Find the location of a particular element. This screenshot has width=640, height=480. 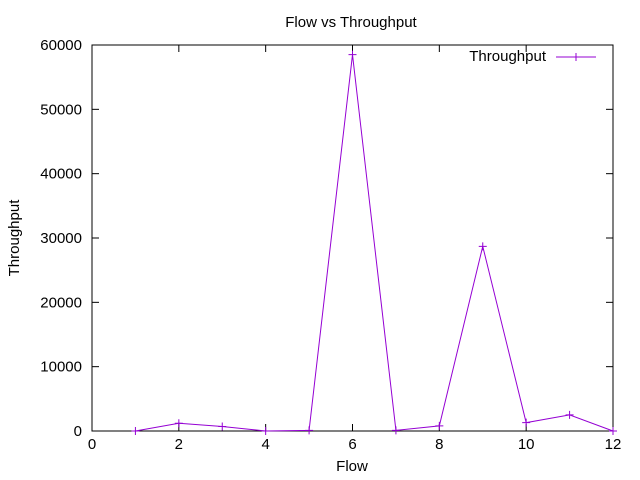

y-tick-label: 60000 is located at coordinates (61, 45).